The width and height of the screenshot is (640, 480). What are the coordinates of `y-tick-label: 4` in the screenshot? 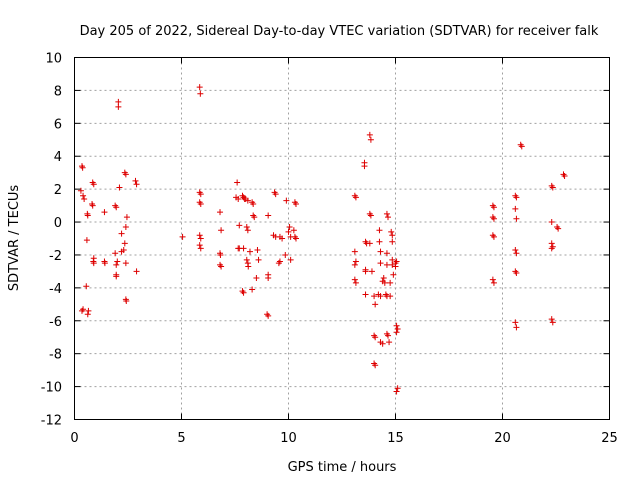 It's located at (58, 157).